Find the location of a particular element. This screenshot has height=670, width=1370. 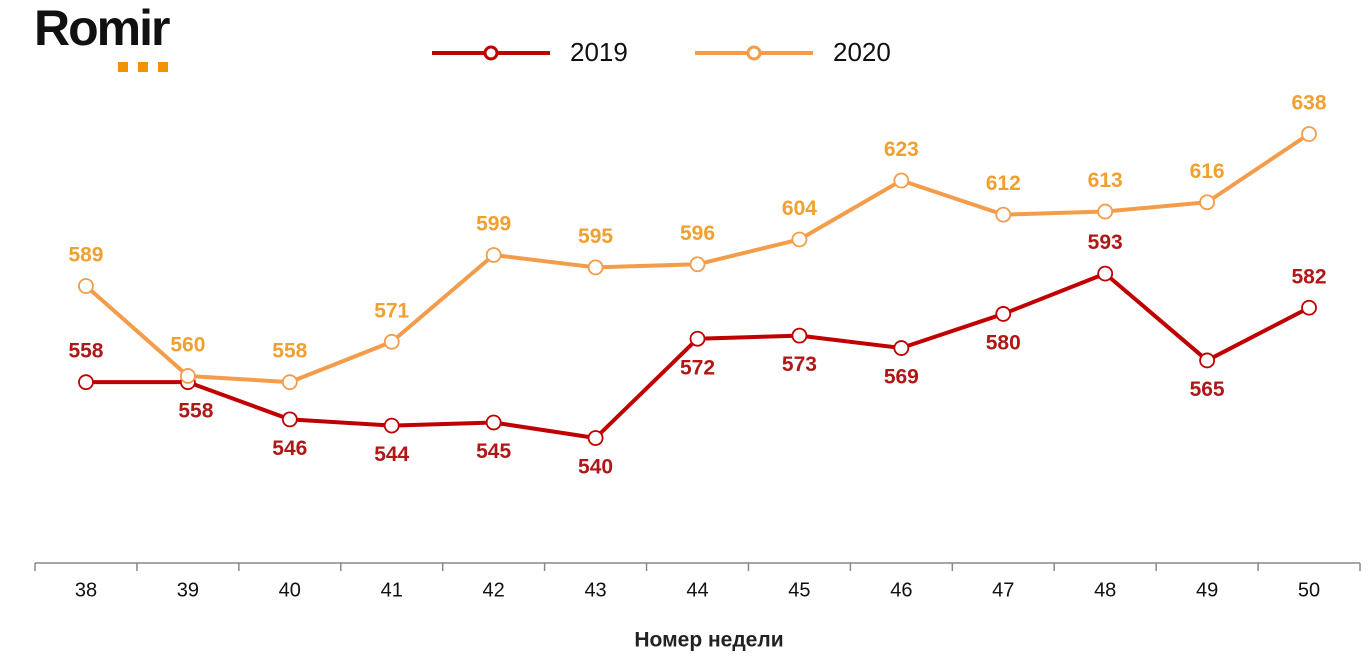

data-label: 545 is located at coordinates (493, 451).